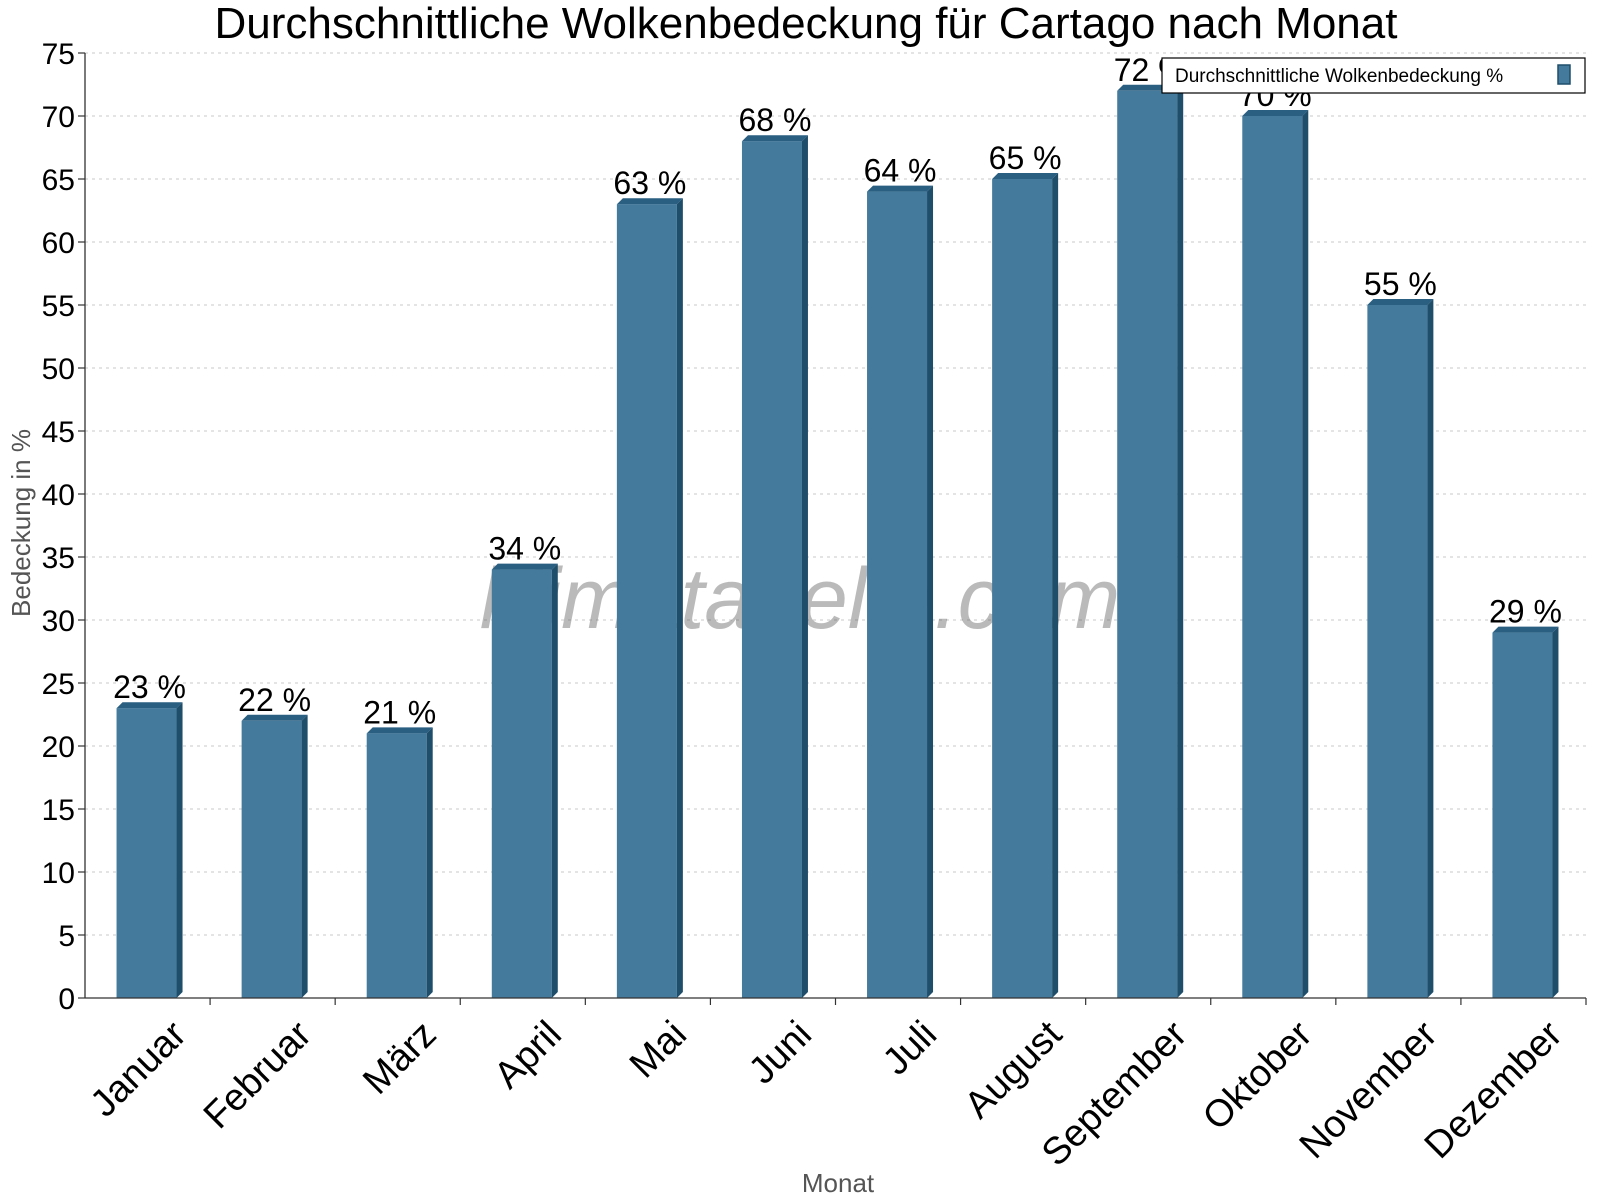  I want to click on y-tick-label: 70, so click(58, 117).